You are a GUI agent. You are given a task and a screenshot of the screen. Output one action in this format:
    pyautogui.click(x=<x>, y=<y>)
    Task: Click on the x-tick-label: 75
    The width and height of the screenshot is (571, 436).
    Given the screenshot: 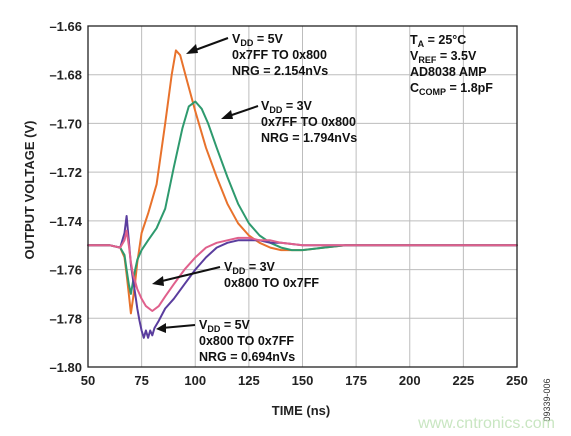 What is the action you would take?
    pyautogui.click(x=141, y=380)
    